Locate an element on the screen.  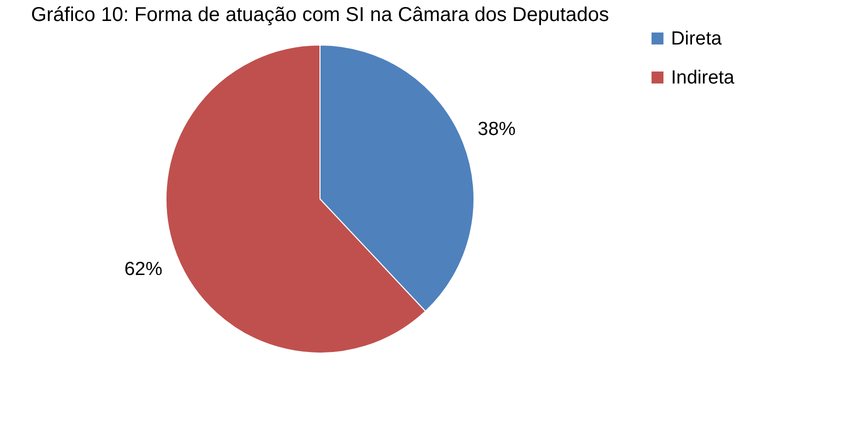
legend-label: Indireta is located at coordinates (703, 78).